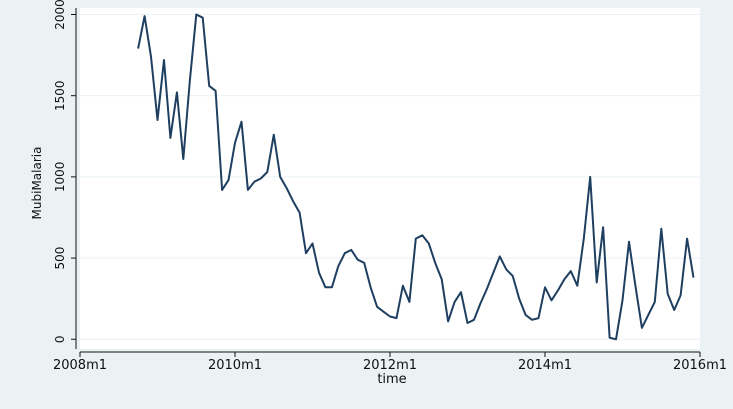 This screenshot has height=409, width=733. I want to click on x-tick-label: 2010m1, so click(235, 365).